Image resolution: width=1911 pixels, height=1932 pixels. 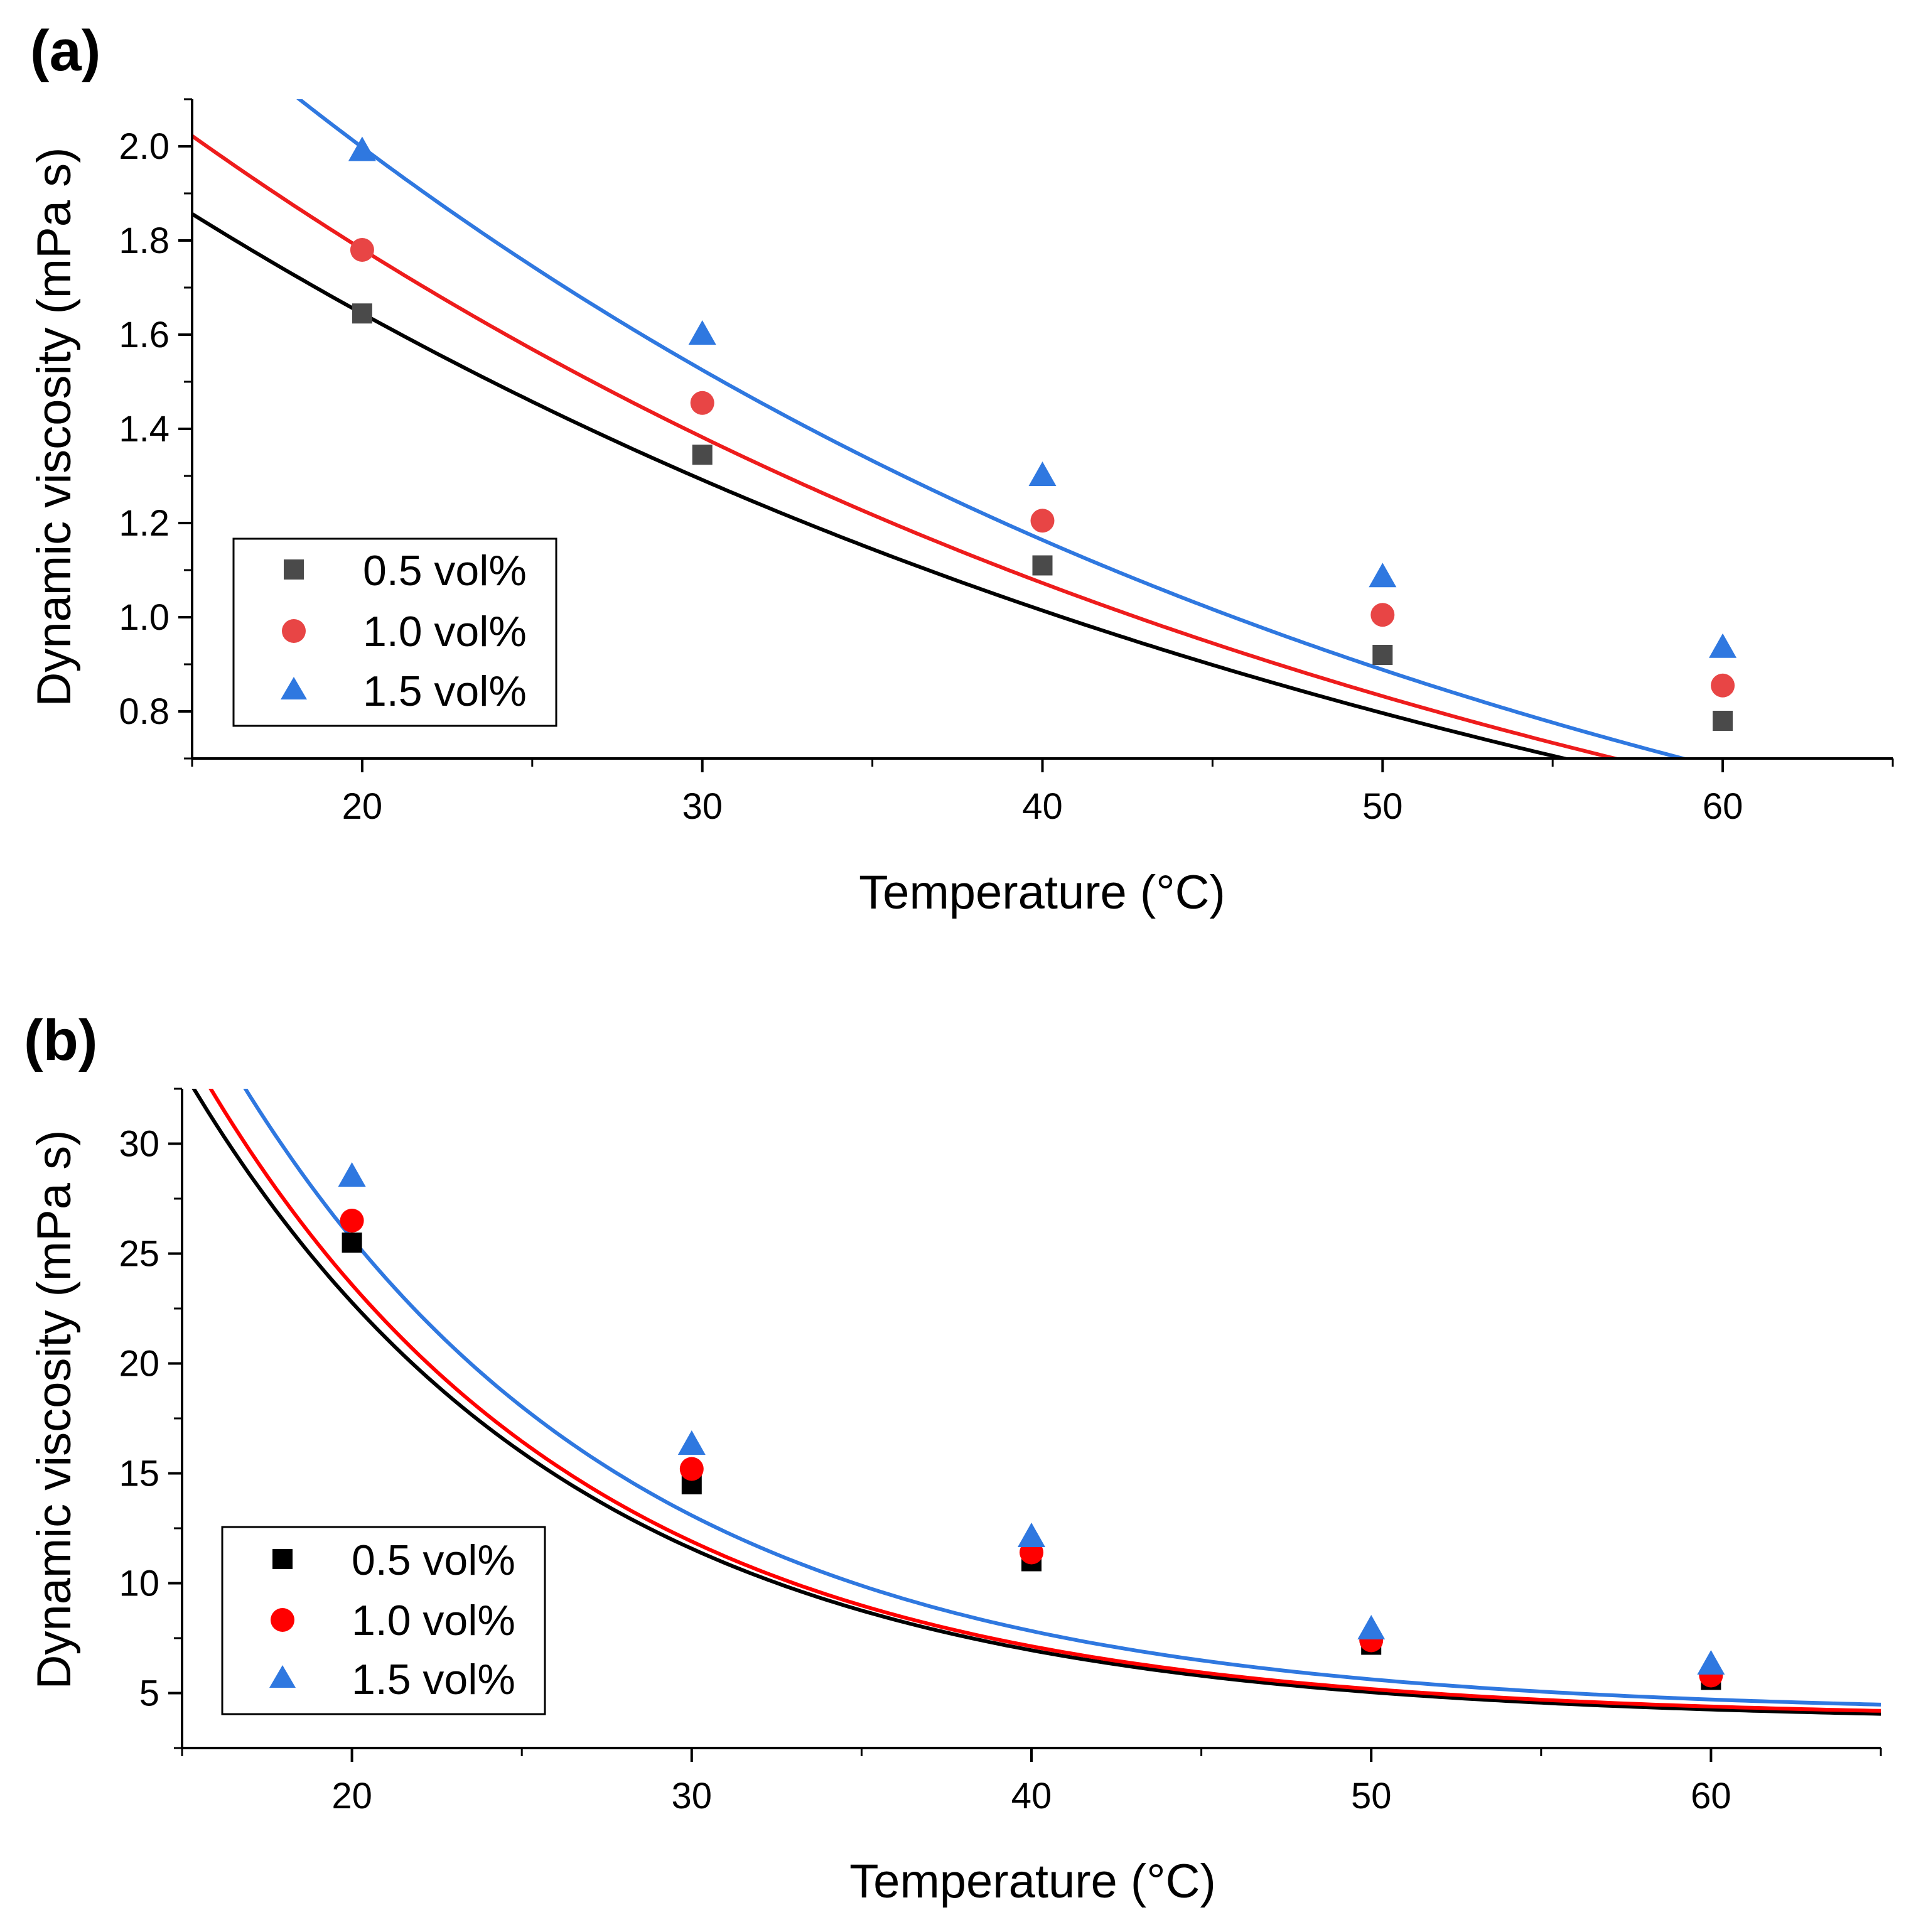 I want to click on panel-a-x-axis-title: Temperature (°C), so click(x=1042, y=892).